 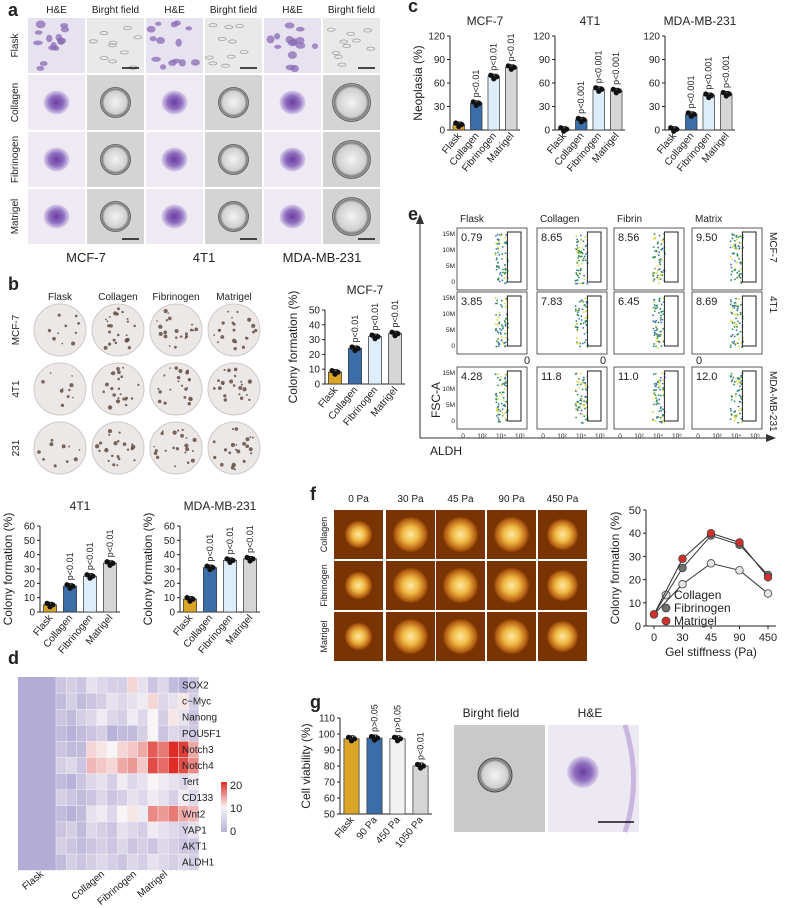 I want to click on heatmap-group-label: Flask, so click(x=34, y=880).